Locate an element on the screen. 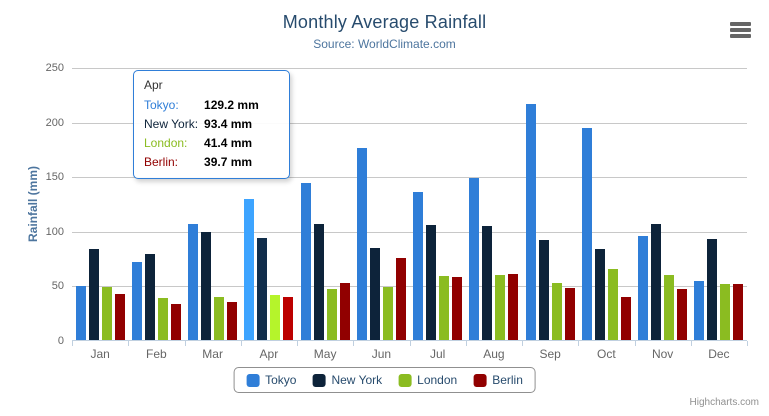  bar-tokyo-jun is located at coordinates (361, 243).